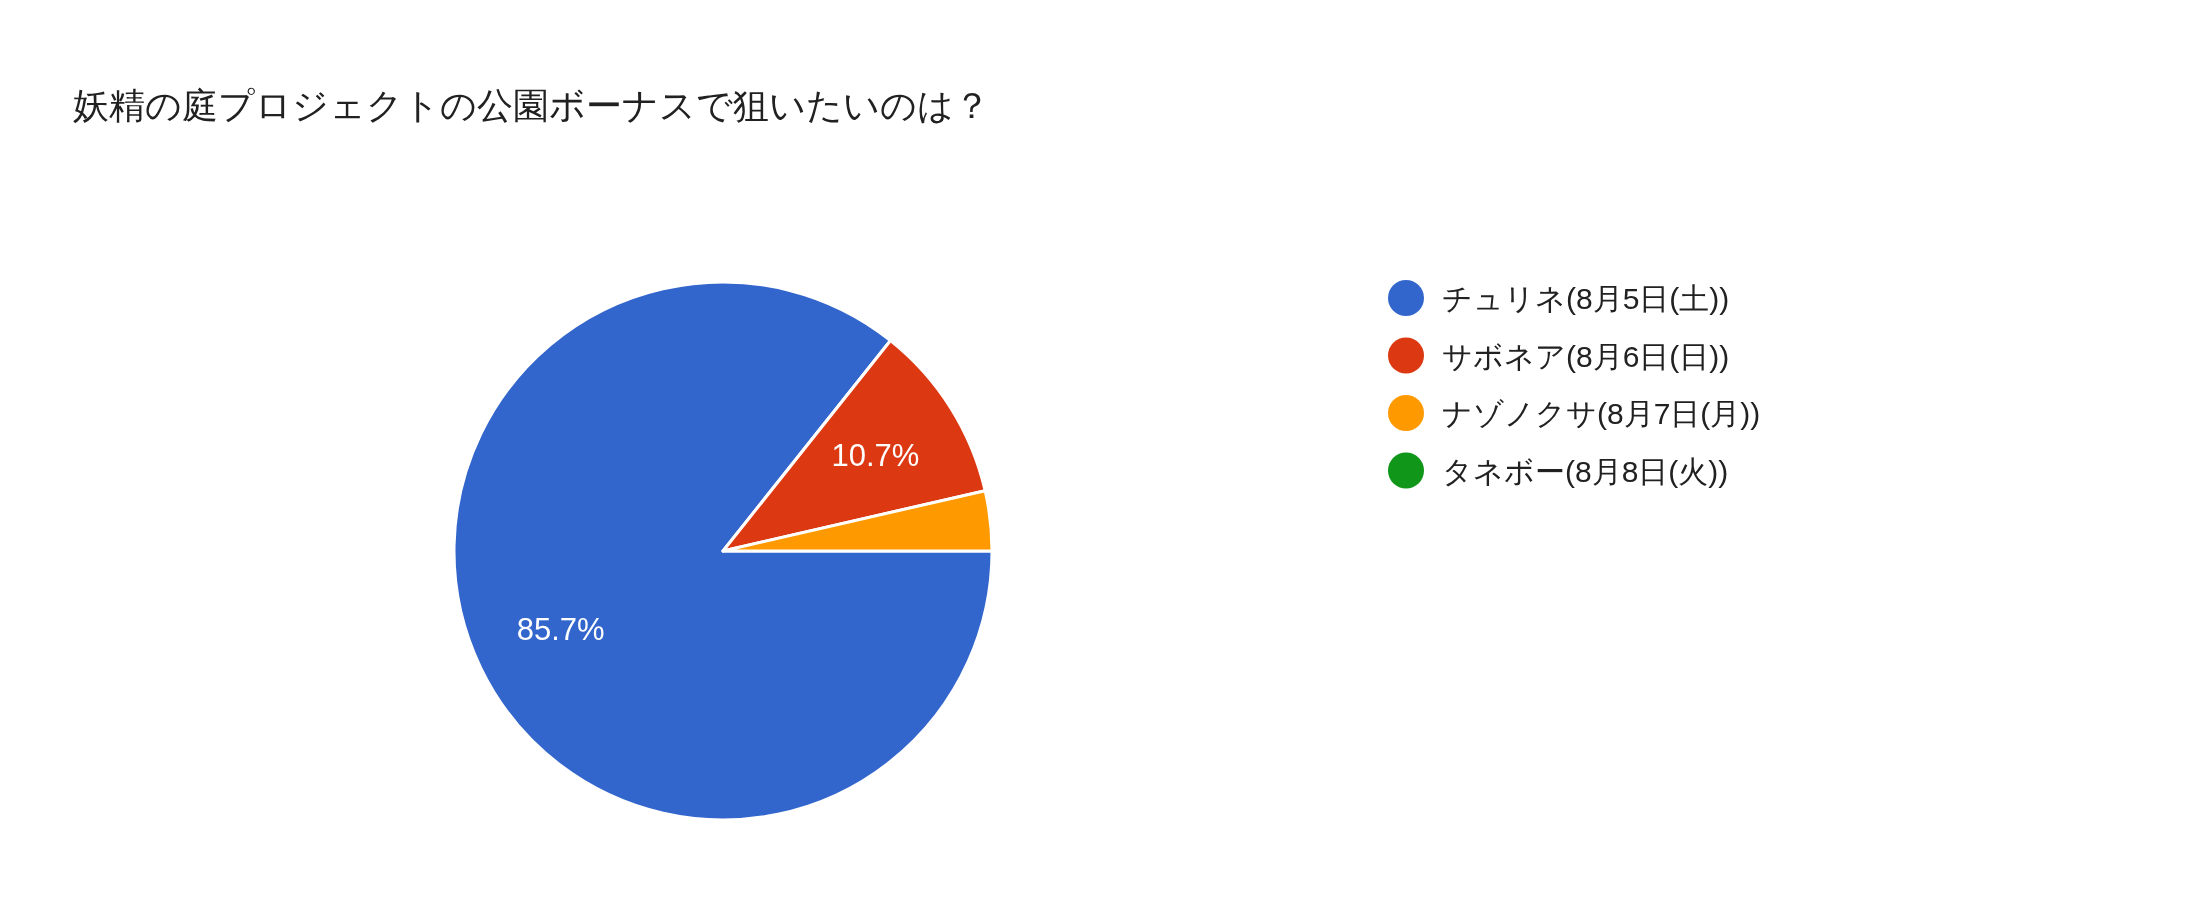 The height and width of the screenshot is (924, 2193). What do you see at coordinates (1585, 471) in the screenshot?
I see `legend-label: タネボー(8月8日(火))` at bounding box center [1585, 471].